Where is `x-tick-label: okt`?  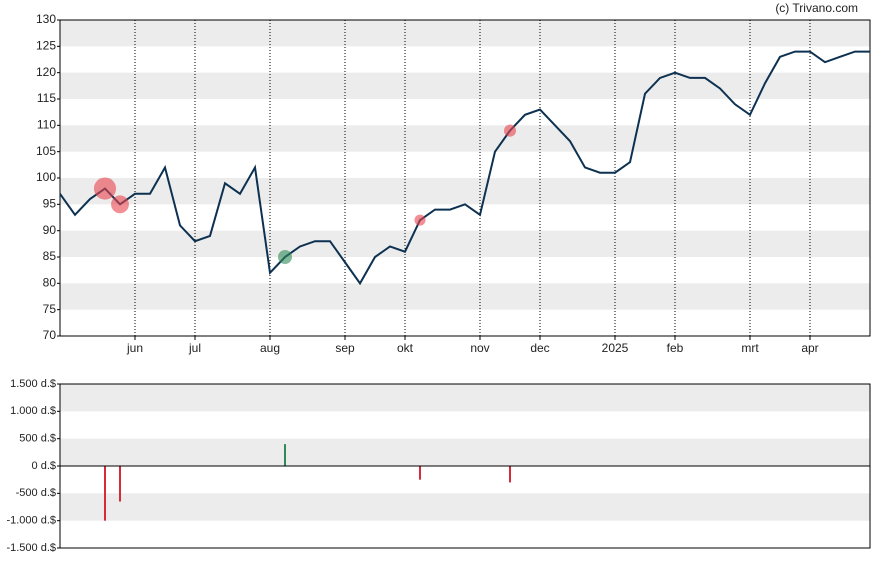 x-tick-label: okt is located at coordinates (405, 348).